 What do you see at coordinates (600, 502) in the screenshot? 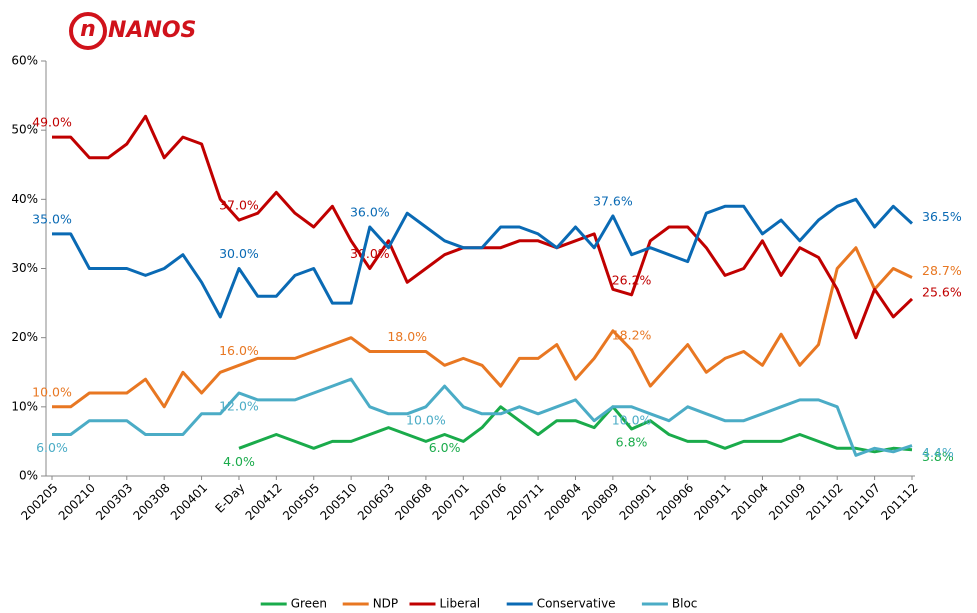
I see `x-tick-label: 200809` at bounding box center [600, 502].